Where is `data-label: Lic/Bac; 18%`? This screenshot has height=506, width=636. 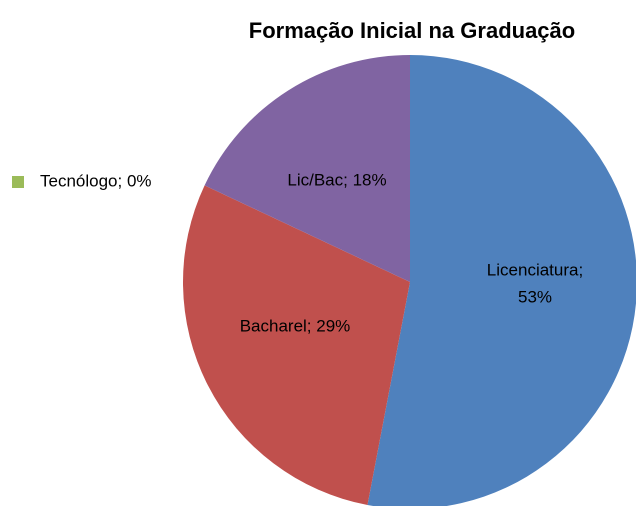
data-label: Lic/Bac; 18% is located at coordinates (336, 179).